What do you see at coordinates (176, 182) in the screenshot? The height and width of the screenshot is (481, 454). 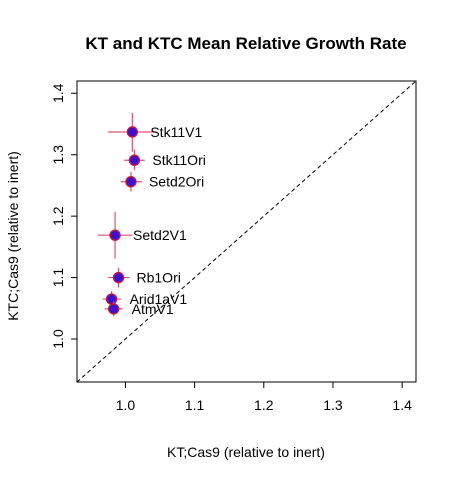 I see `point-label: Setd2Ori` at bounding box center [176, 182].